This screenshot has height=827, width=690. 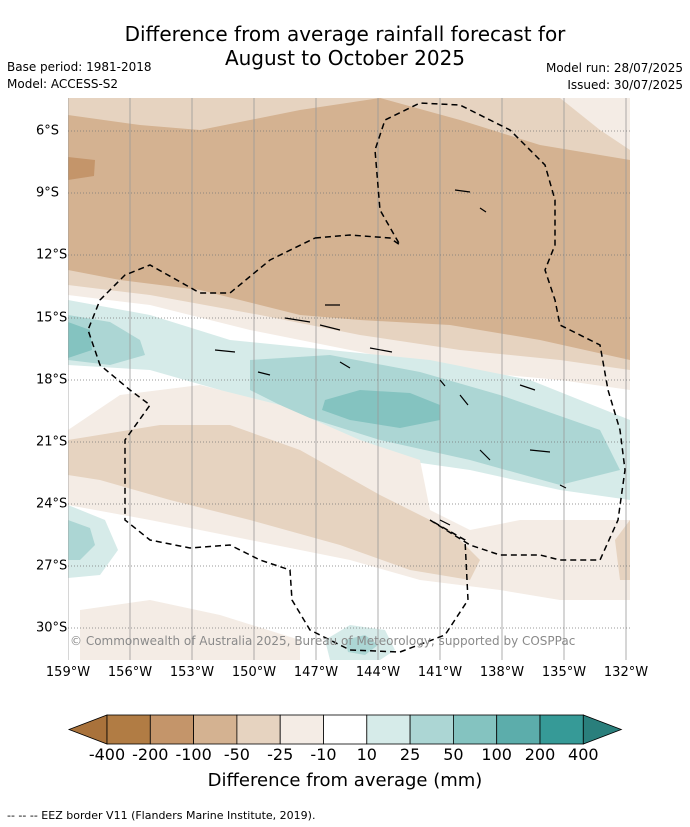 What do you see at coordinates (79, 67) in the screenshot?
I see `base-period: Base period: 1981-2018` at bounding box center [79, 67].